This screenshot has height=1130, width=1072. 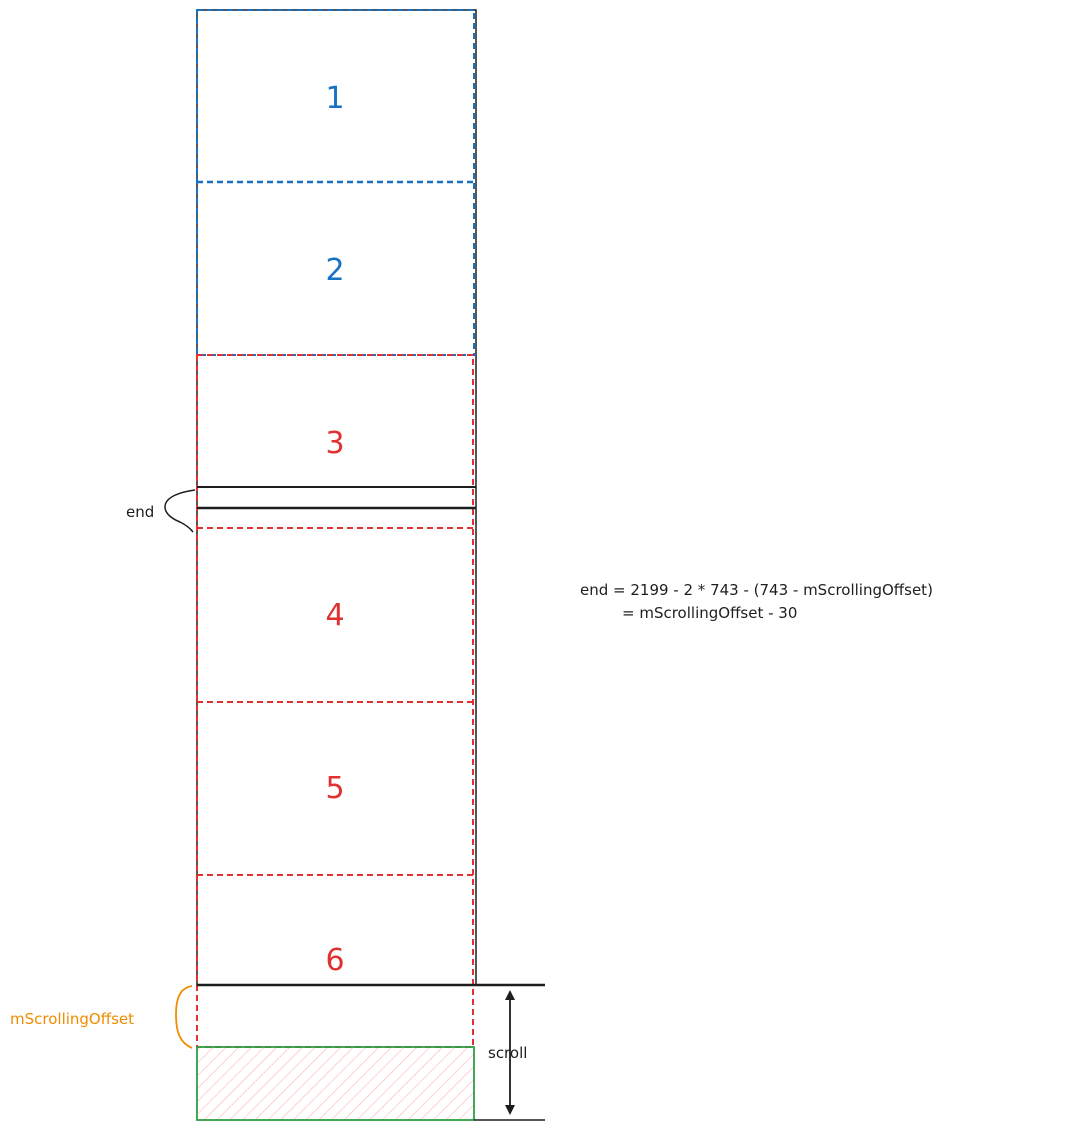 I want to click on segment-number-2: 2, so click(x=334, y=270).